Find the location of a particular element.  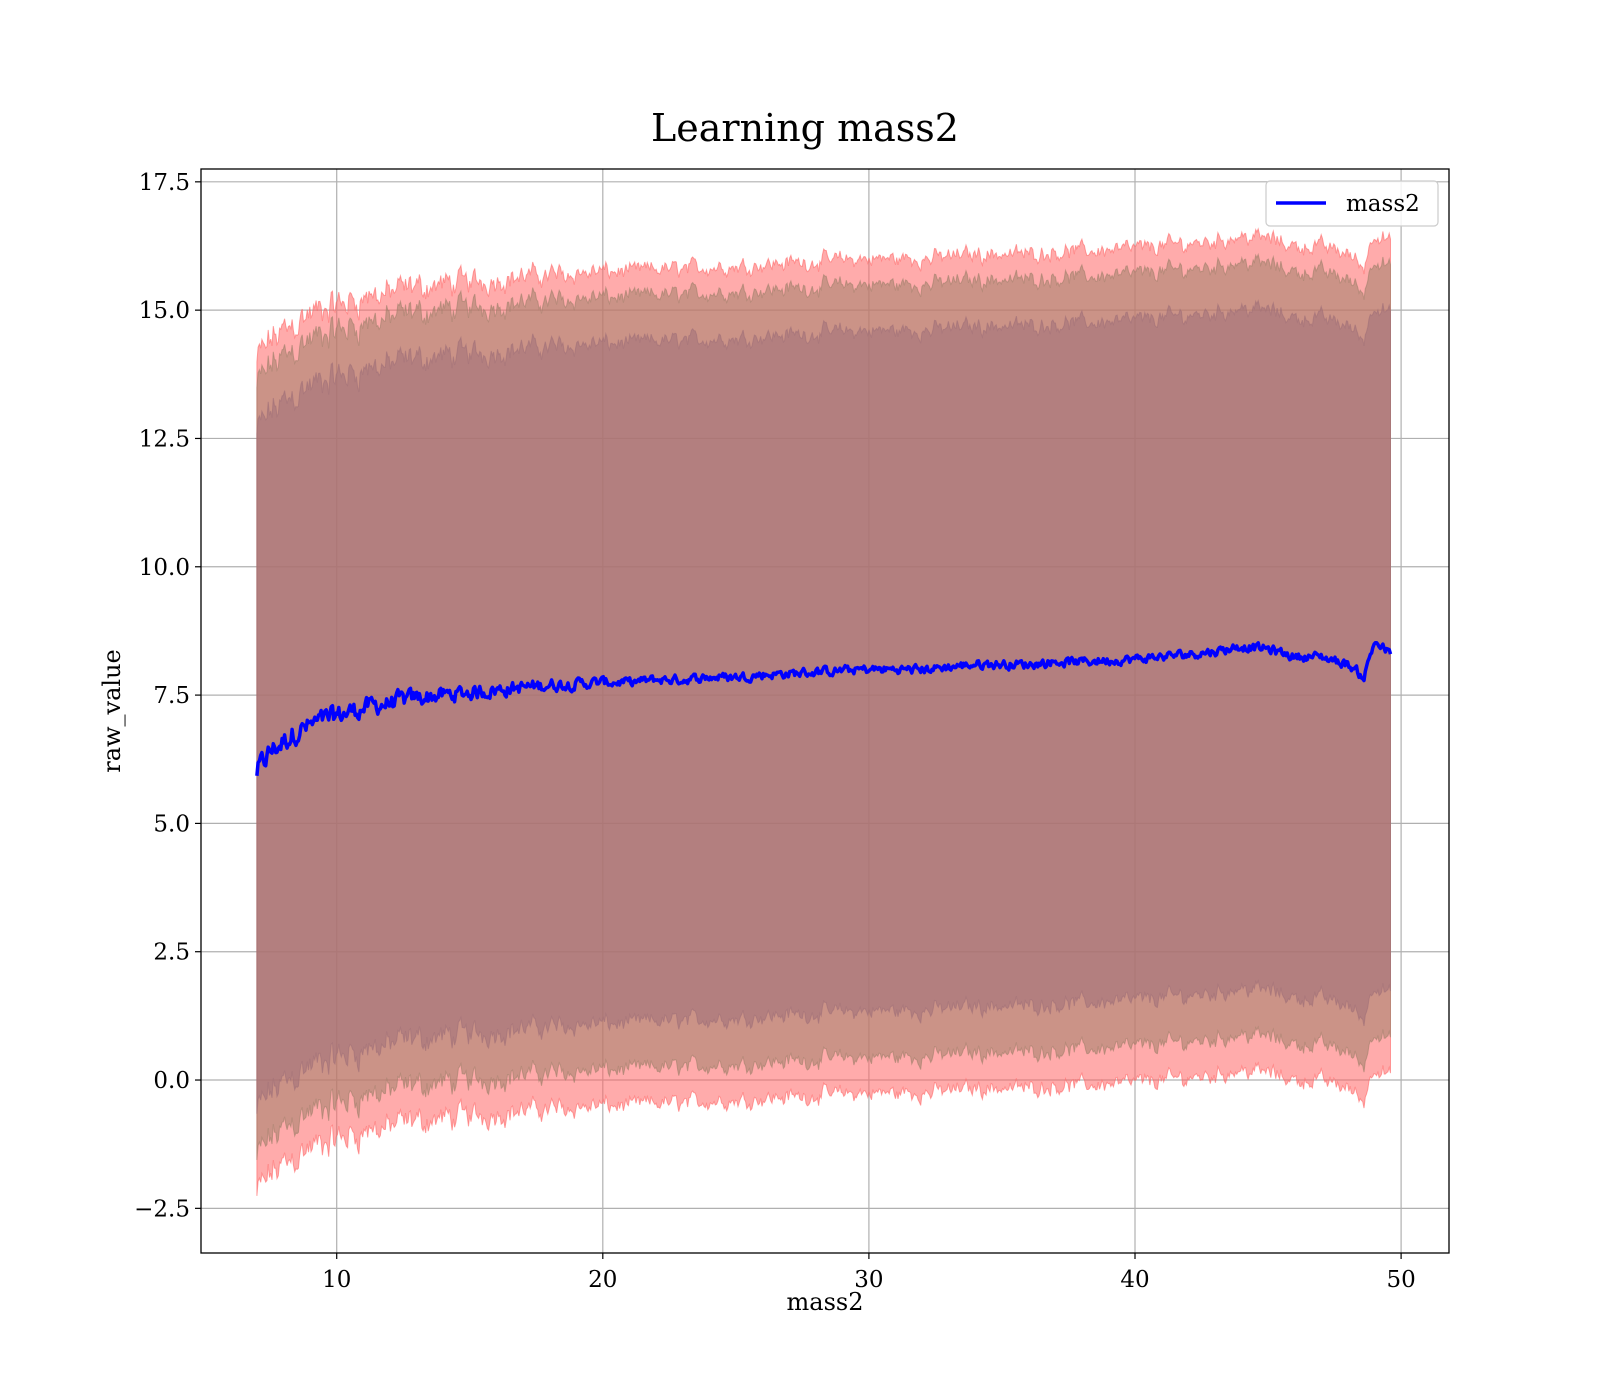

legend: mass2 is located at coordinates (1352, 203).